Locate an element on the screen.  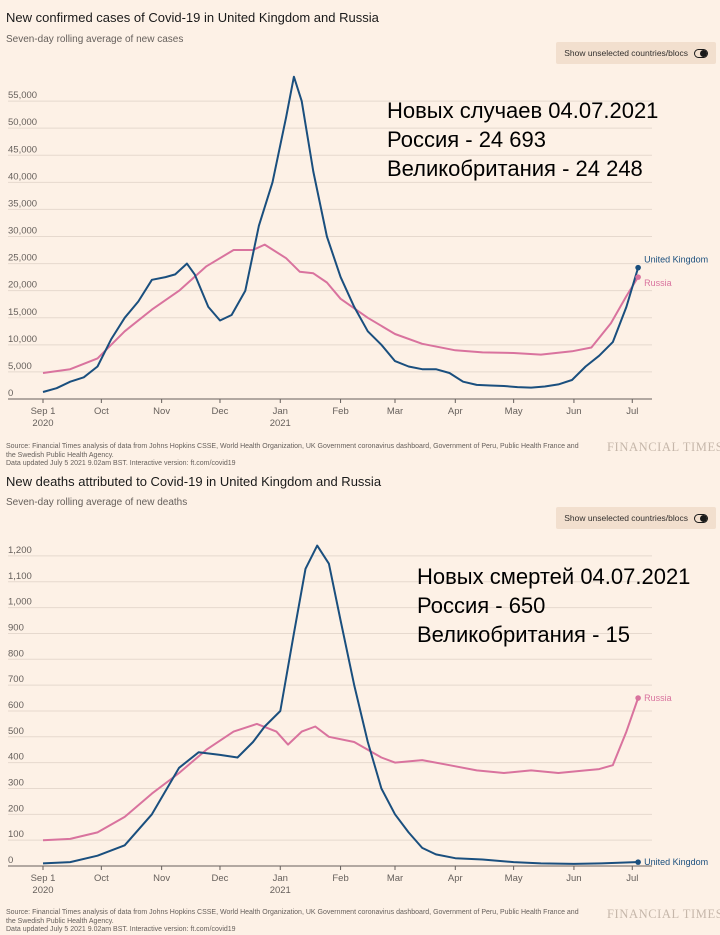
y-tick-label: 300 is located at coordinates (16, 782).